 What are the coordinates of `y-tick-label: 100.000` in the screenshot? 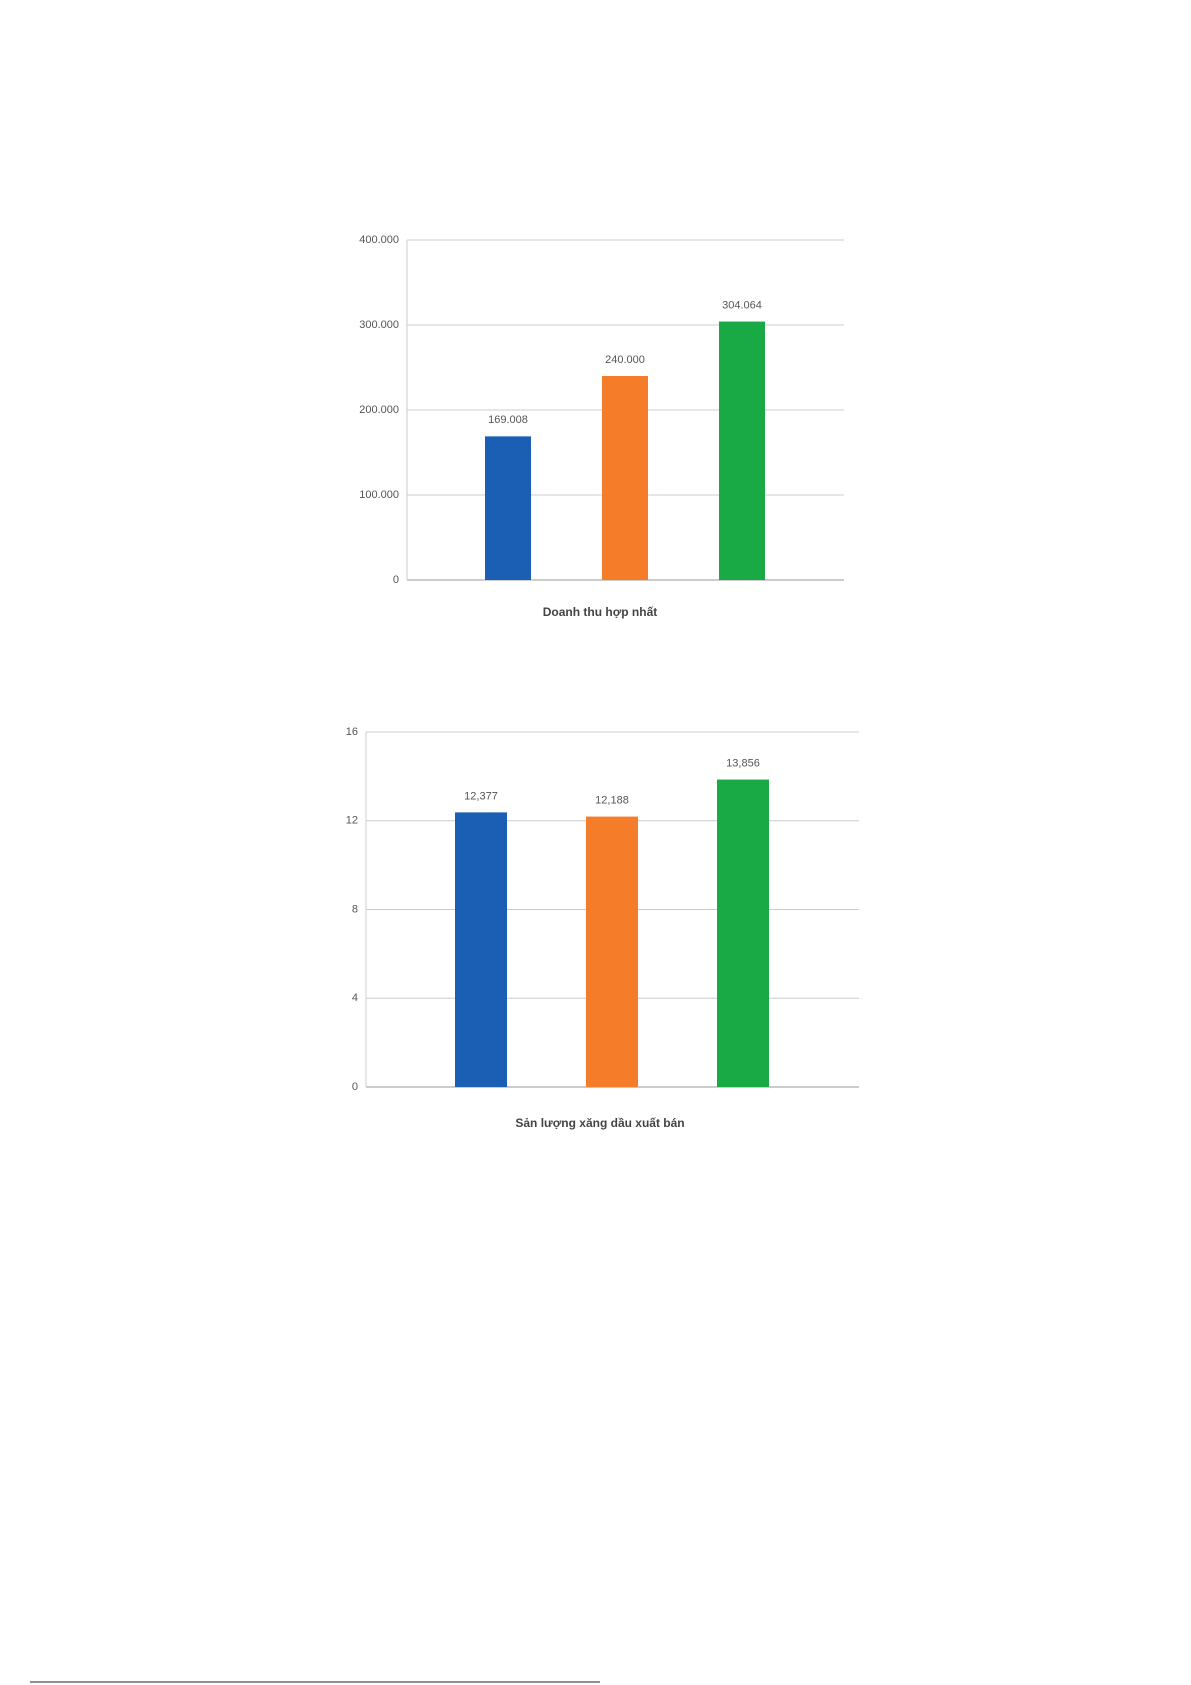 It's located at (379, 495).